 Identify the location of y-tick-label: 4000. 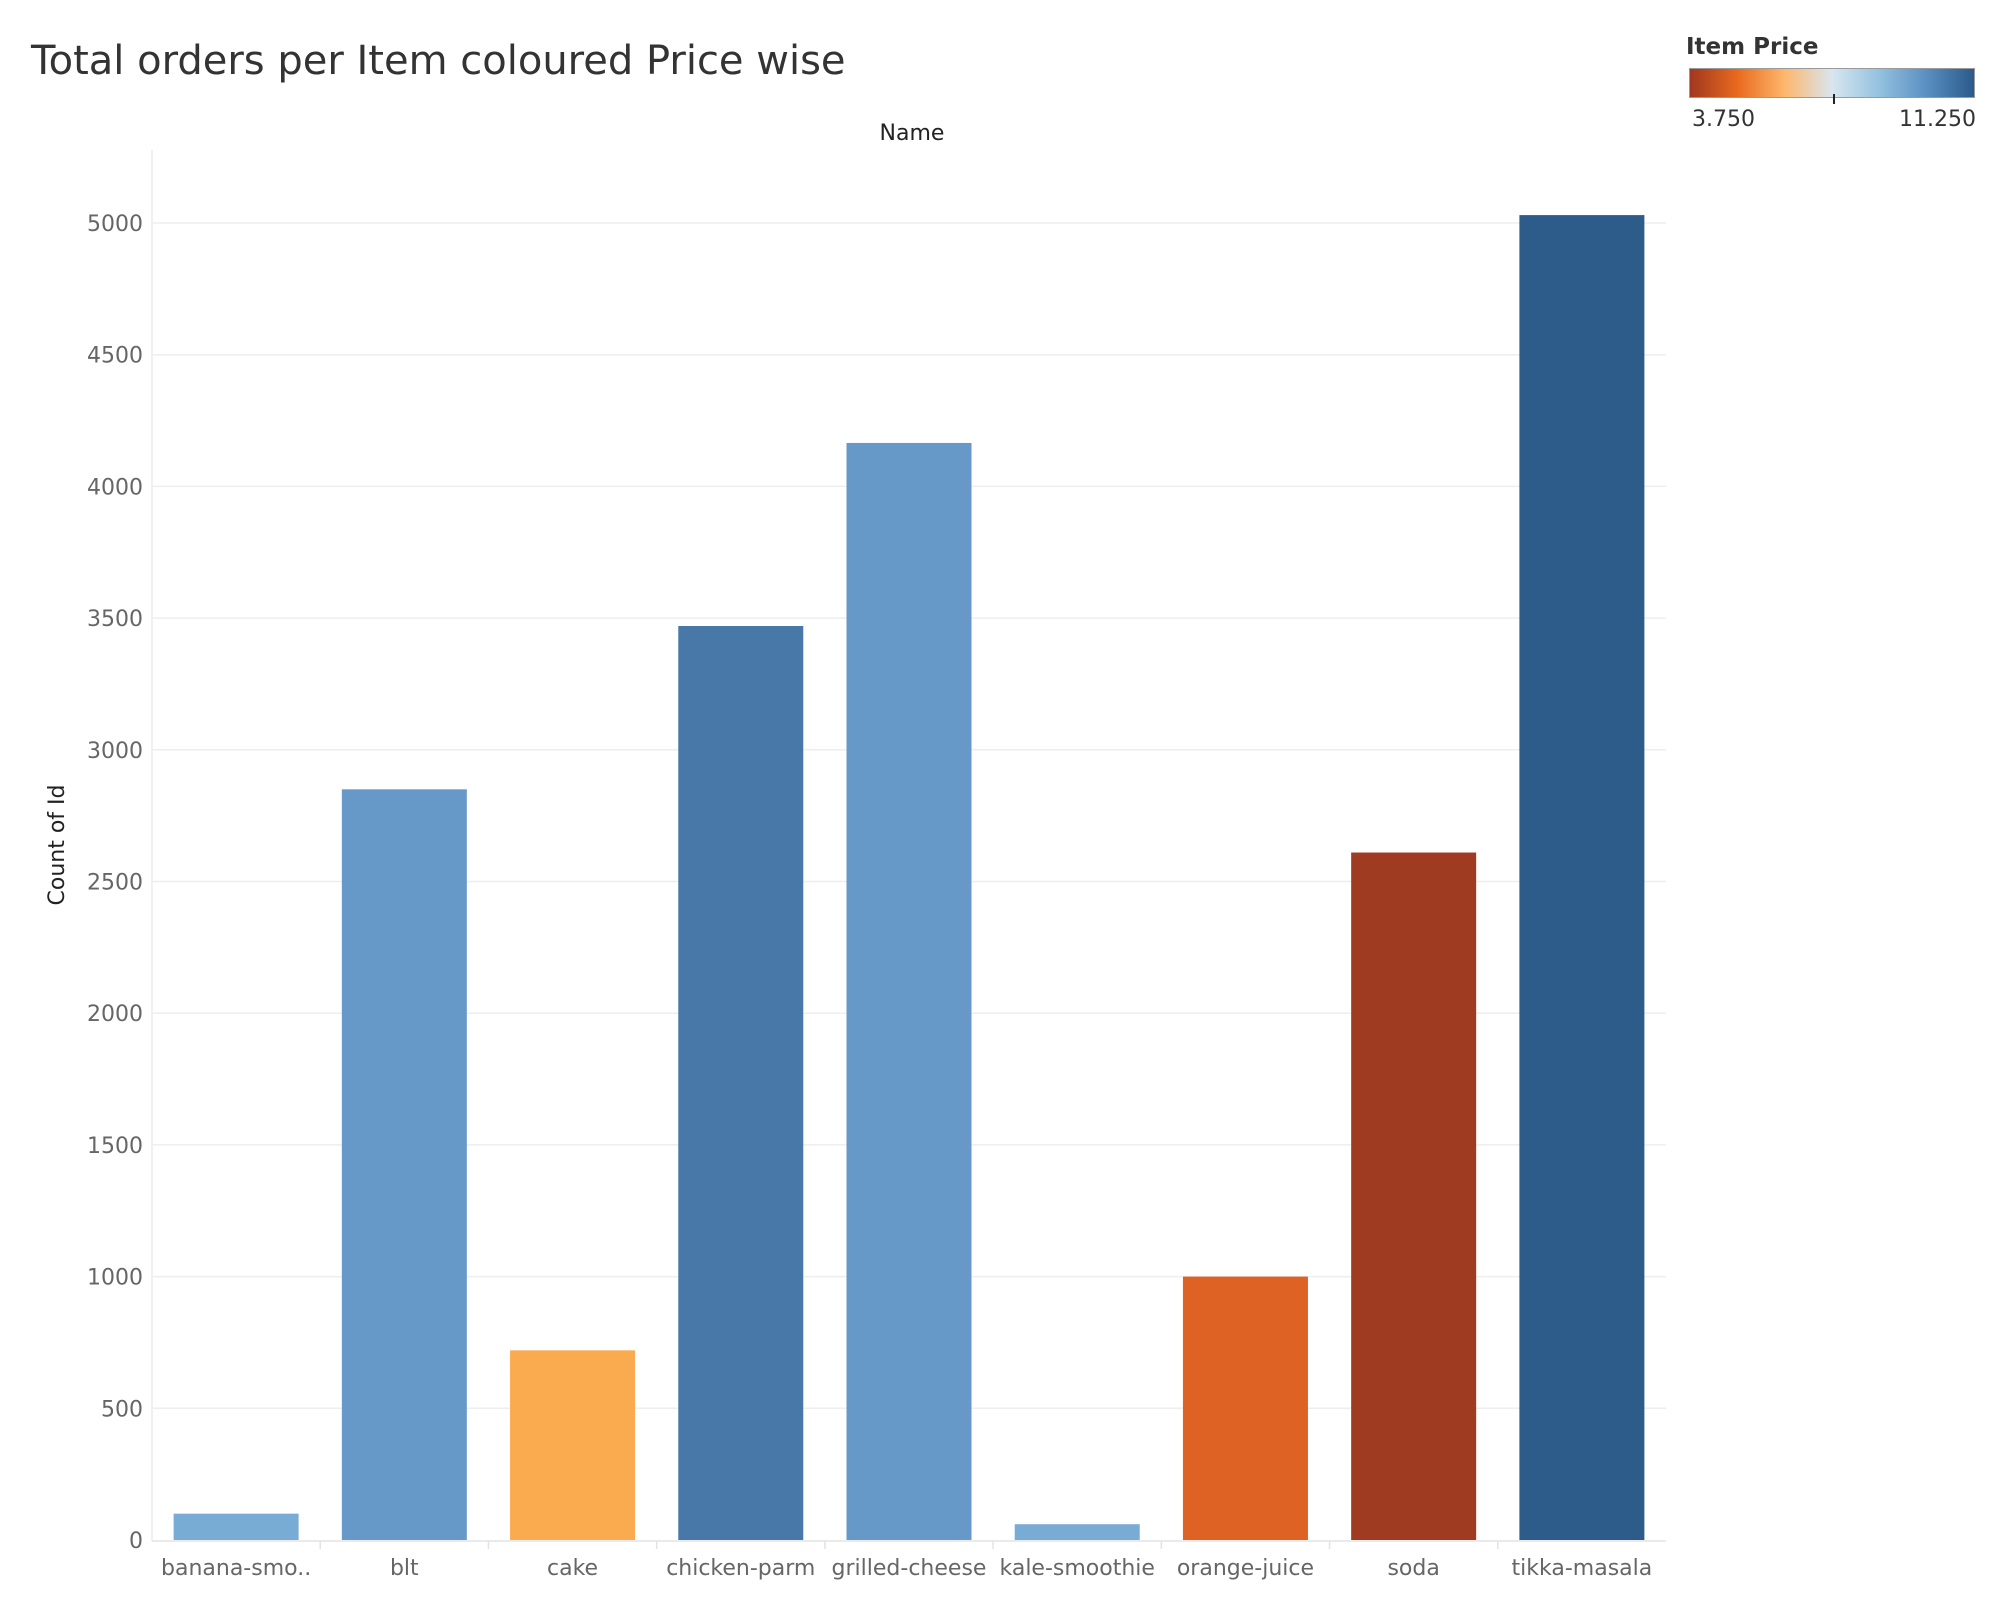
(115, 487).